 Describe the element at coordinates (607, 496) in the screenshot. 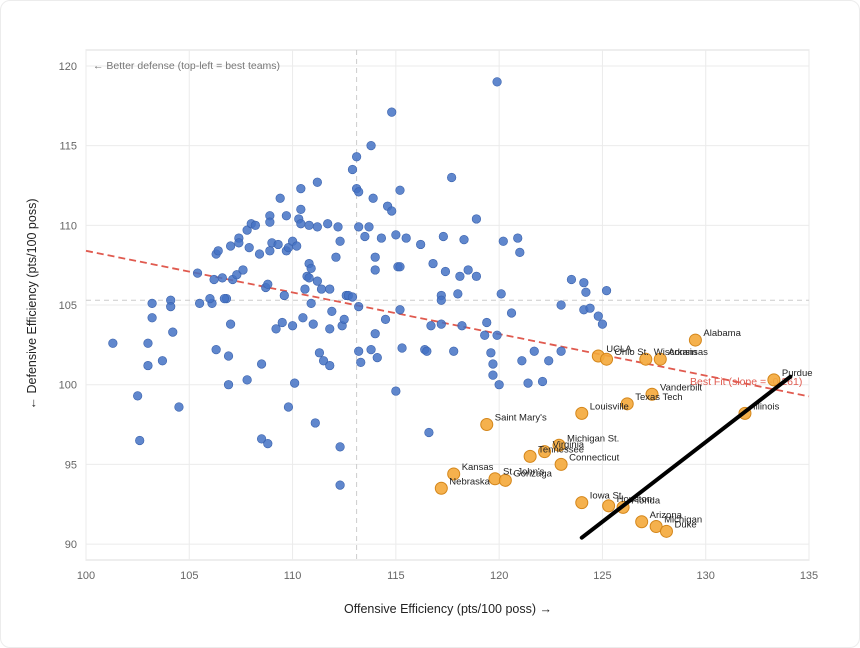

I see `team-label: Iowa St.` at that location.